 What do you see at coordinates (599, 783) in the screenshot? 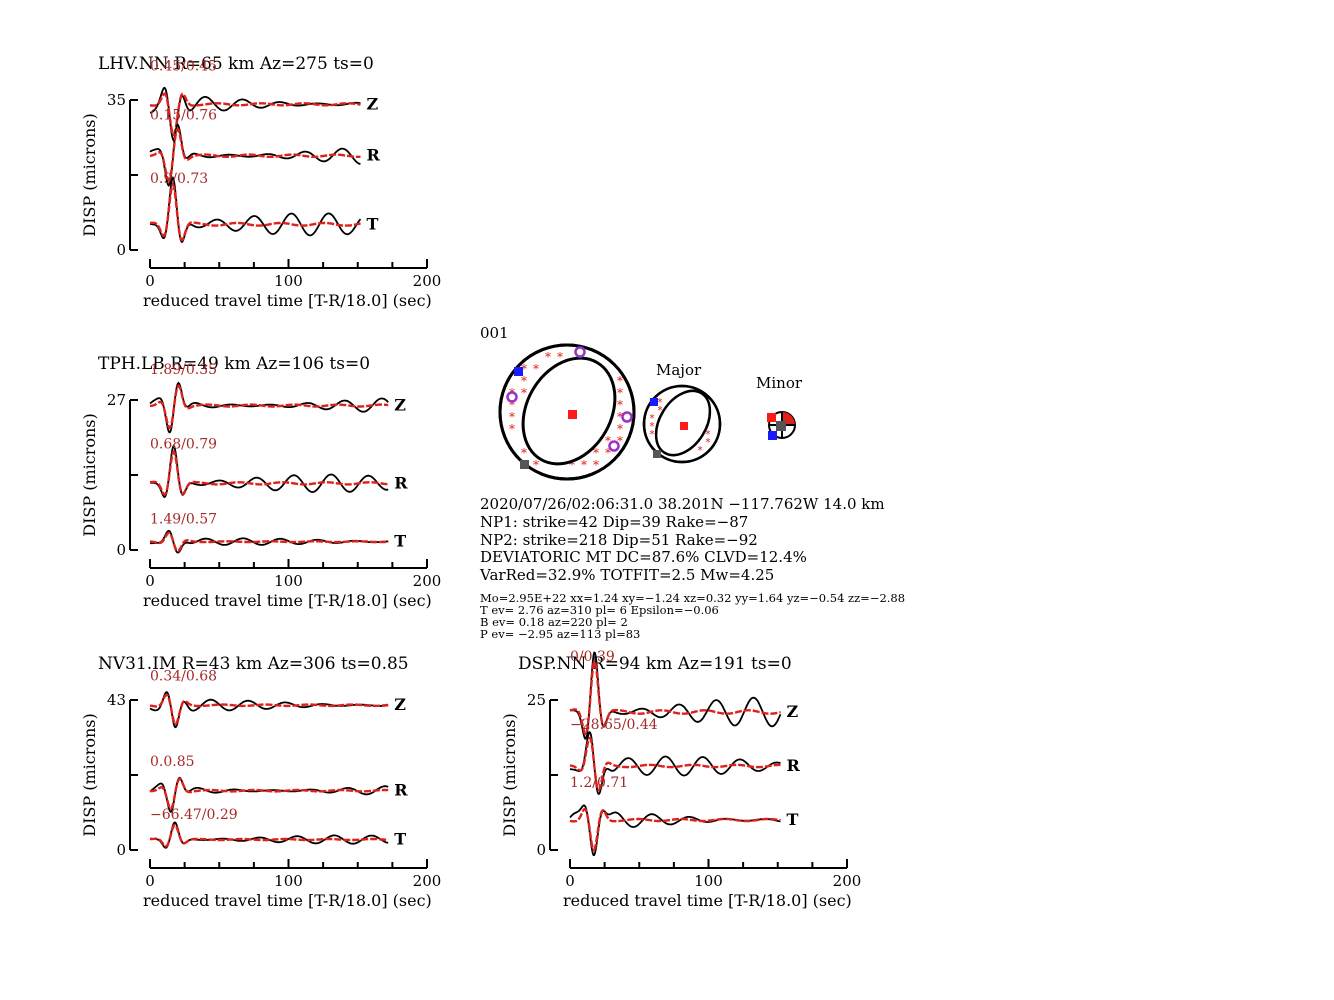
I see `fit-annotation: 1.2/0.71` at bounding box center [599, 783].